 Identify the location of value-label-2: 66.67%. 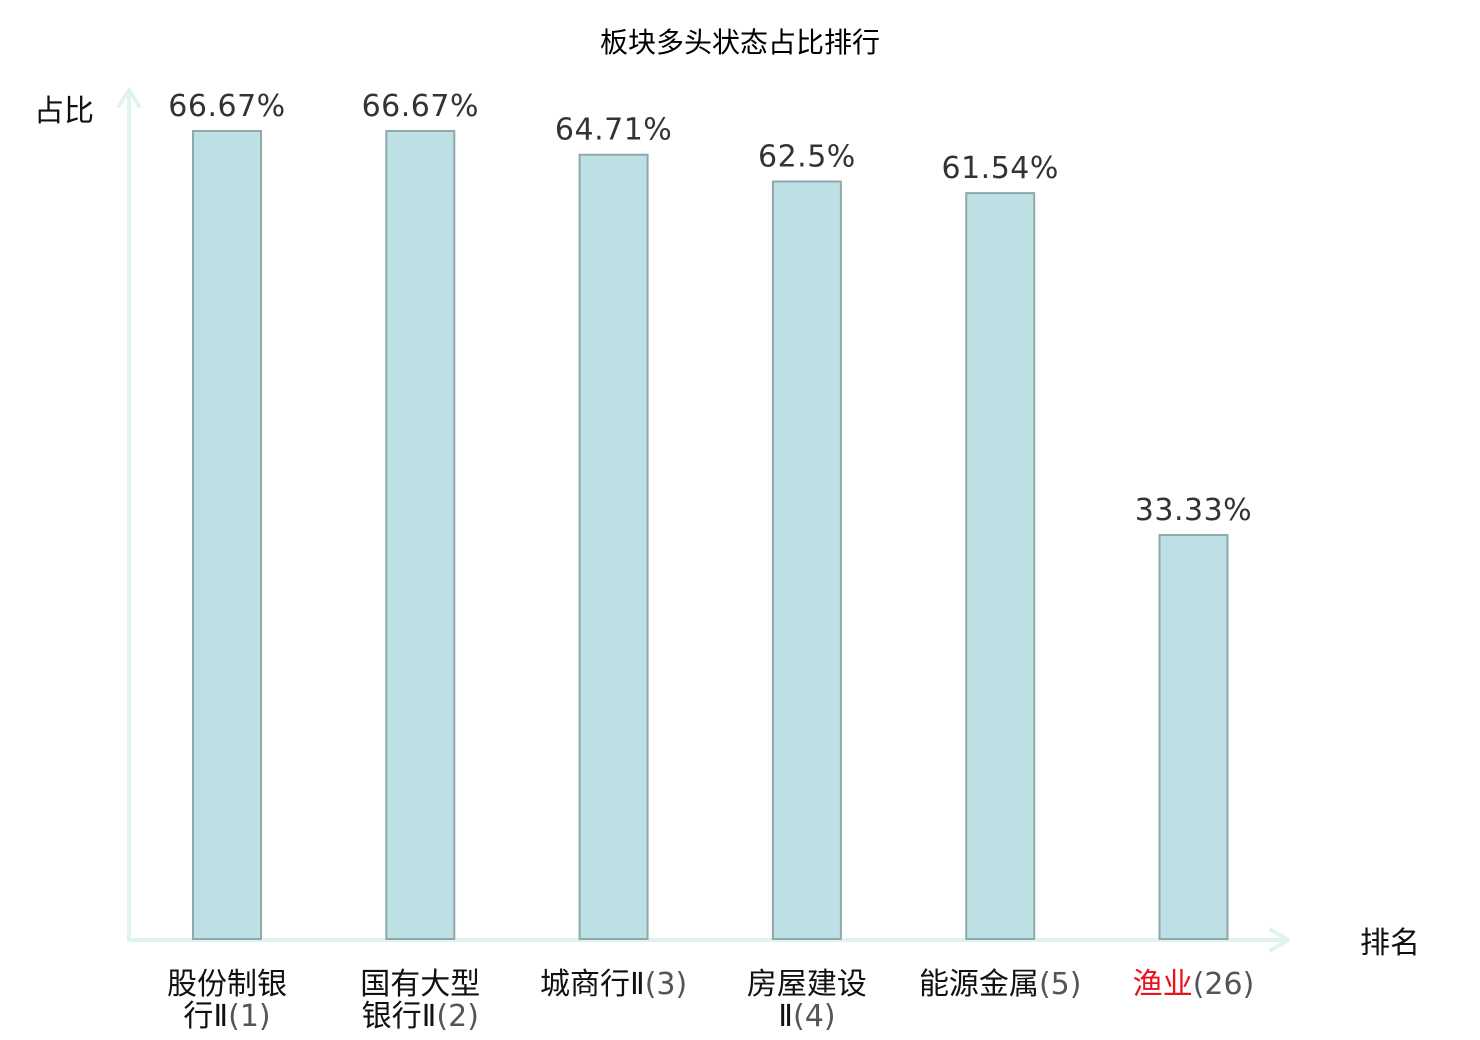
(420, 106).